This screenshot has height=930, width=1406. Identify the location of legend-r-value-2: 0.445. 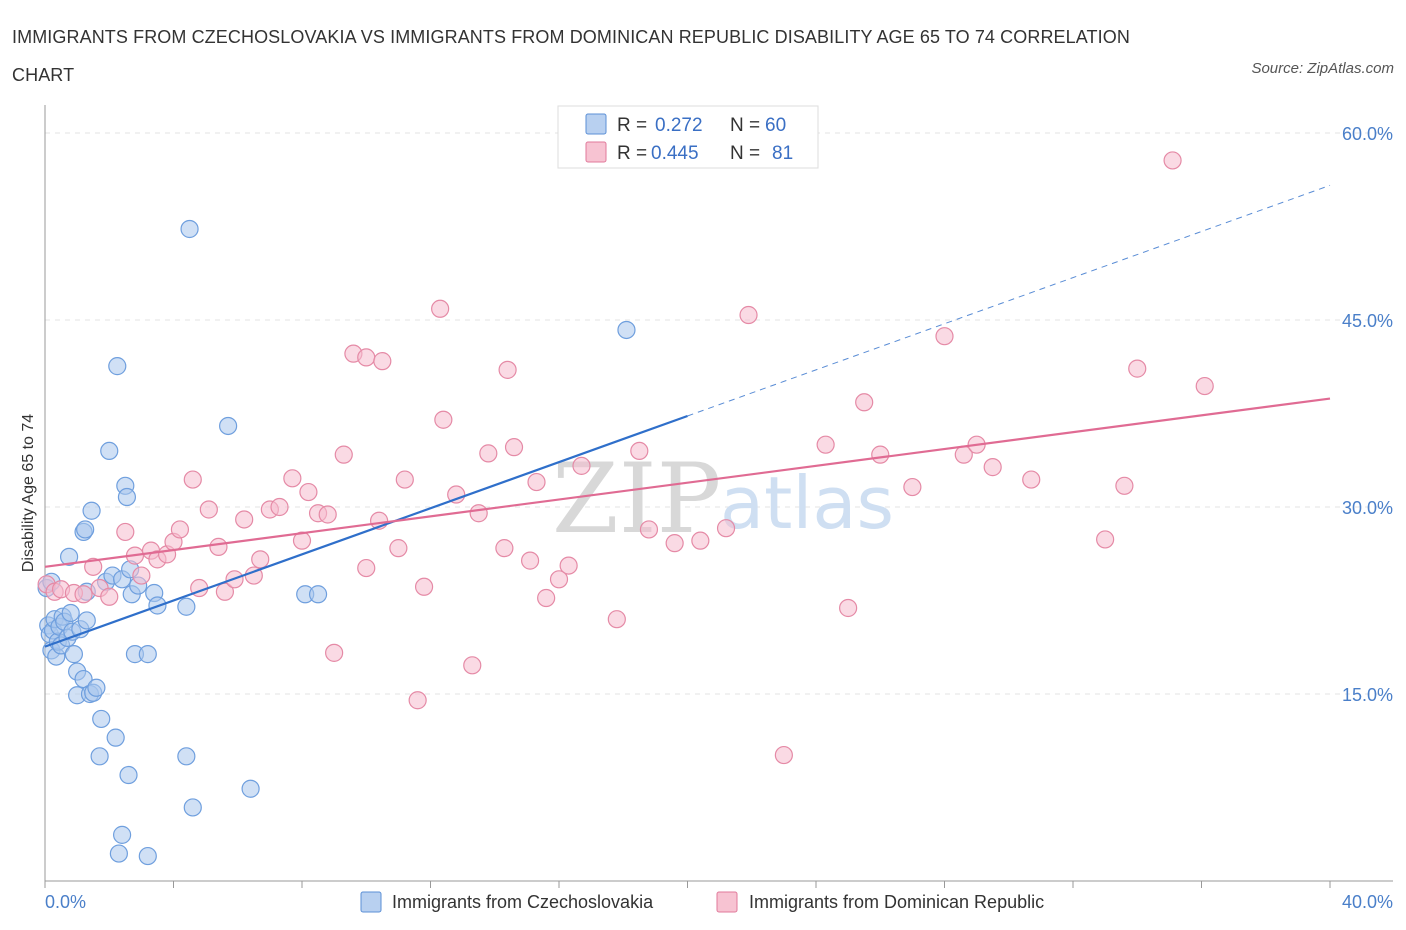
(675, 153).